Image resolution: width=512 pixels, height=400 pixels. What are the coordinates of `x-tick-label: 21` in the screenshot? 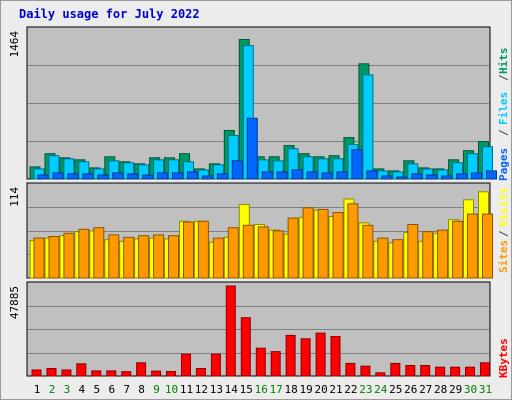 It's located at (335, 389).